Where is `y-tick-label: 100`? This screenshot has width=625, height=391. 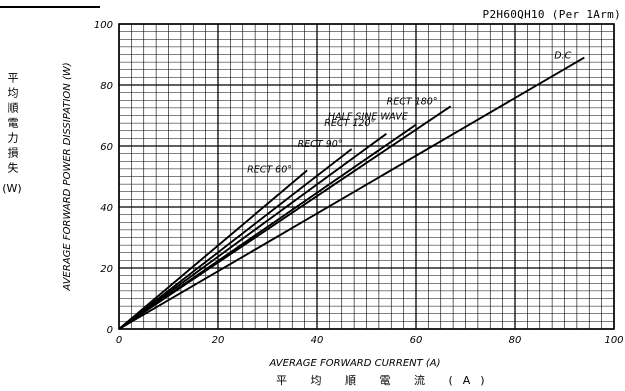 y-tick-label: 100 is located at coordinates (103, 25).